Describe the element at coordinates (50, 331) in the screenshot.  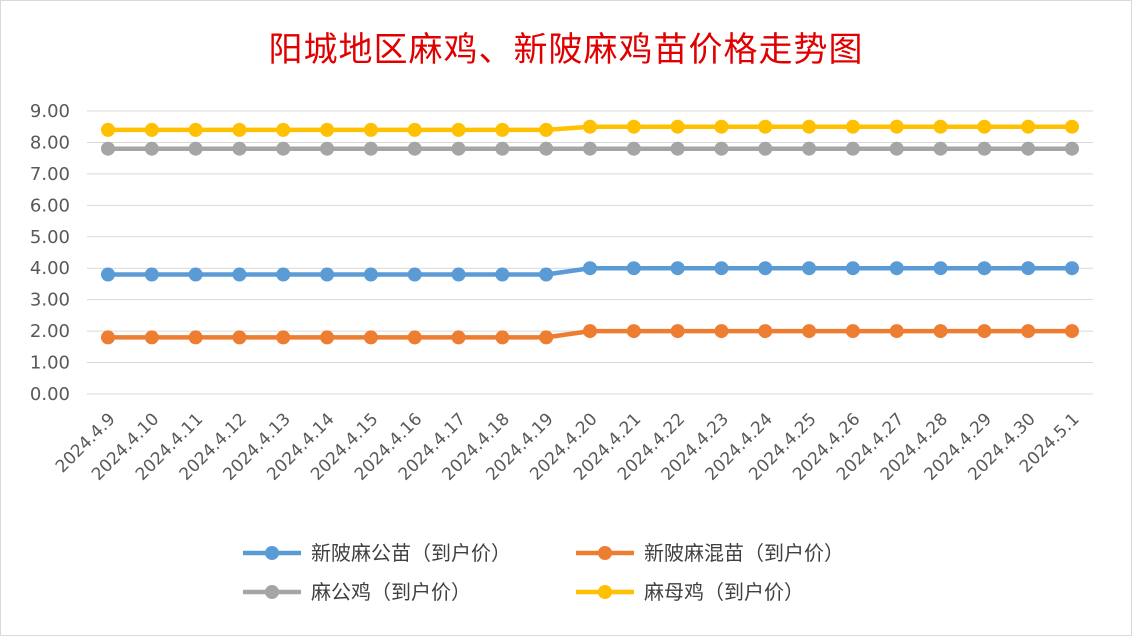
I see `y-tick-label: 2.00` at that location.